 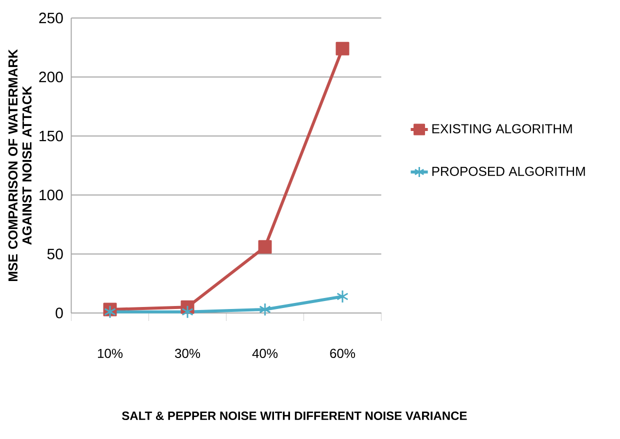 What do you see at coordinates (51, 136) in the screenshot?
I see `y-tick-label: 150` at bounding box center [51, 136].